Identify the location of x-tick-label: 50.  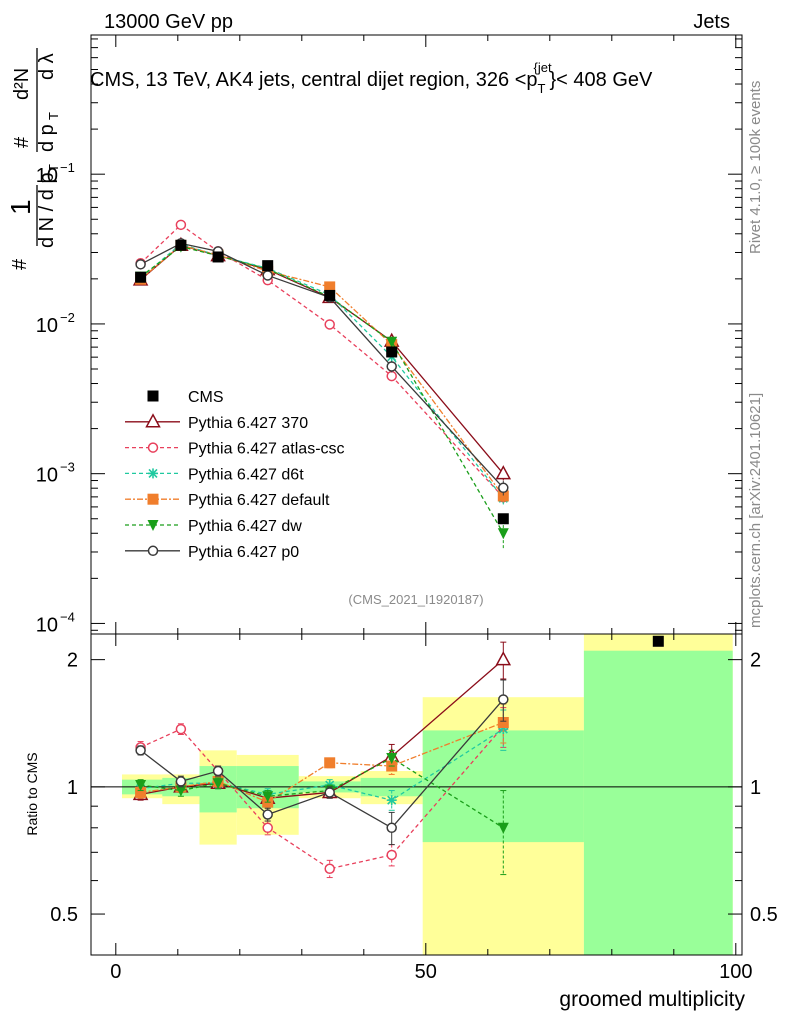
(426, 972).